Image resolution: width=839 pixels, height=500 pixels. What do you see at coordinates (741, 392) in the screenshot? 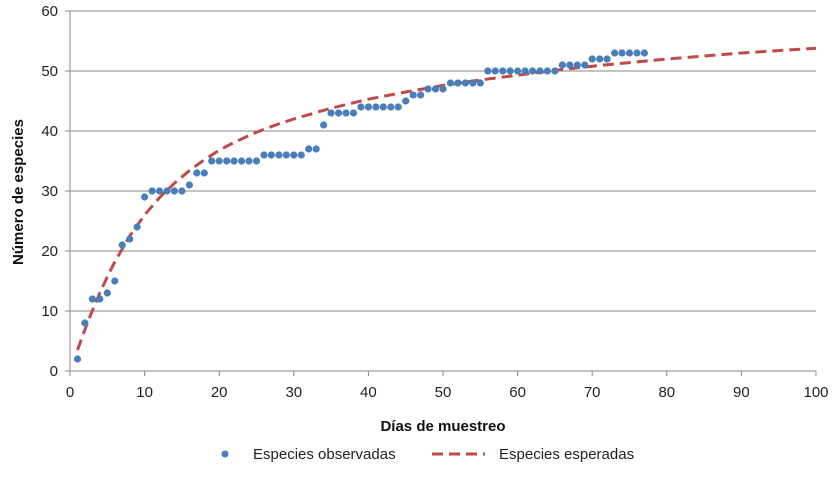
I see `x-tick-label: 90` at bounding box center [741, 392].